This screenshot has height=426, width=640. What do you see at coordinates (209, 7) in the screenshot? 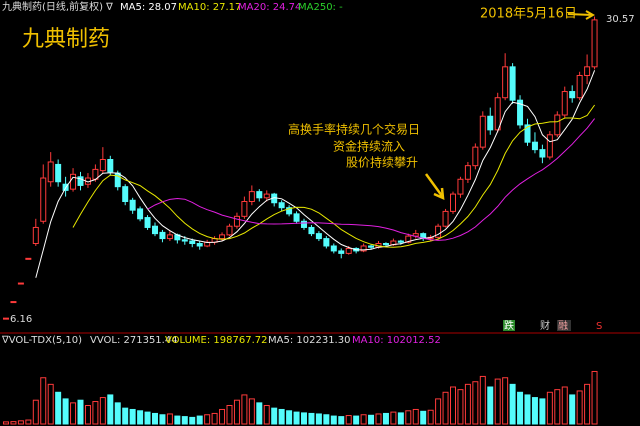
I see `ma-label: MA10: 27.17` at bounding box center [209, 7].